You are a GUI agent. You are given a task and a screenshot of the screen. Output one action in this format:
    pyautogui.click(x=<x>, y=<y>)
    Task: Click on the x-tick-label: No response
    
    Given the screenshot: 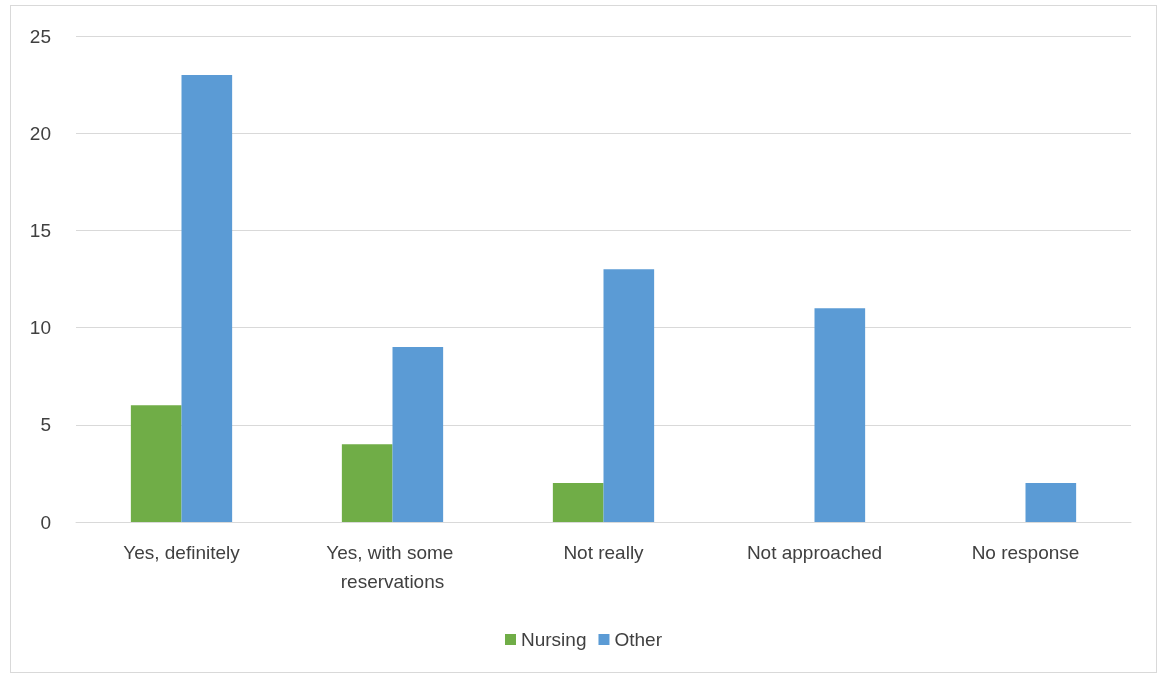 What is the action you would take?
    pyautogui.click(x=1025, y=552)
    